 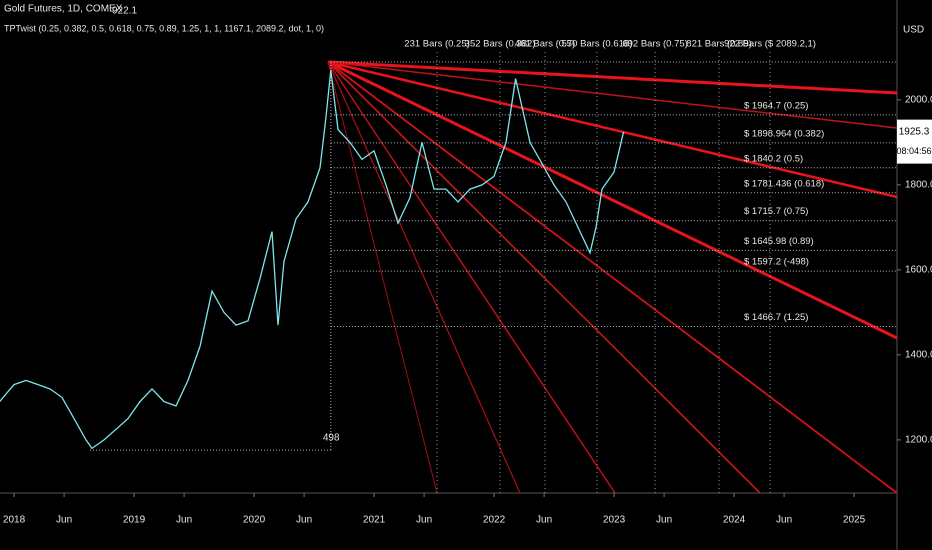 I want to click on y-tick-label: 1600.0, so click(x=918, y=270).